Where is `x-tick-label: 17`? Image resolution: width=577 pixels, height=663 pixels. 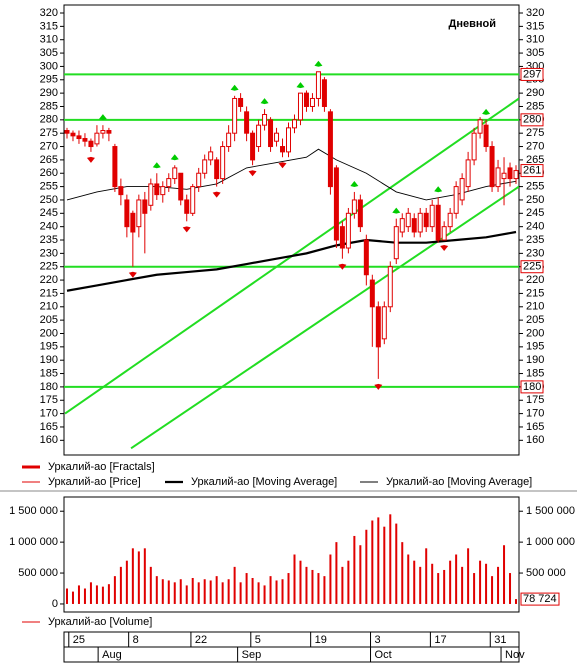 x-tick-label: 17 is located at coordinates (440, 640).